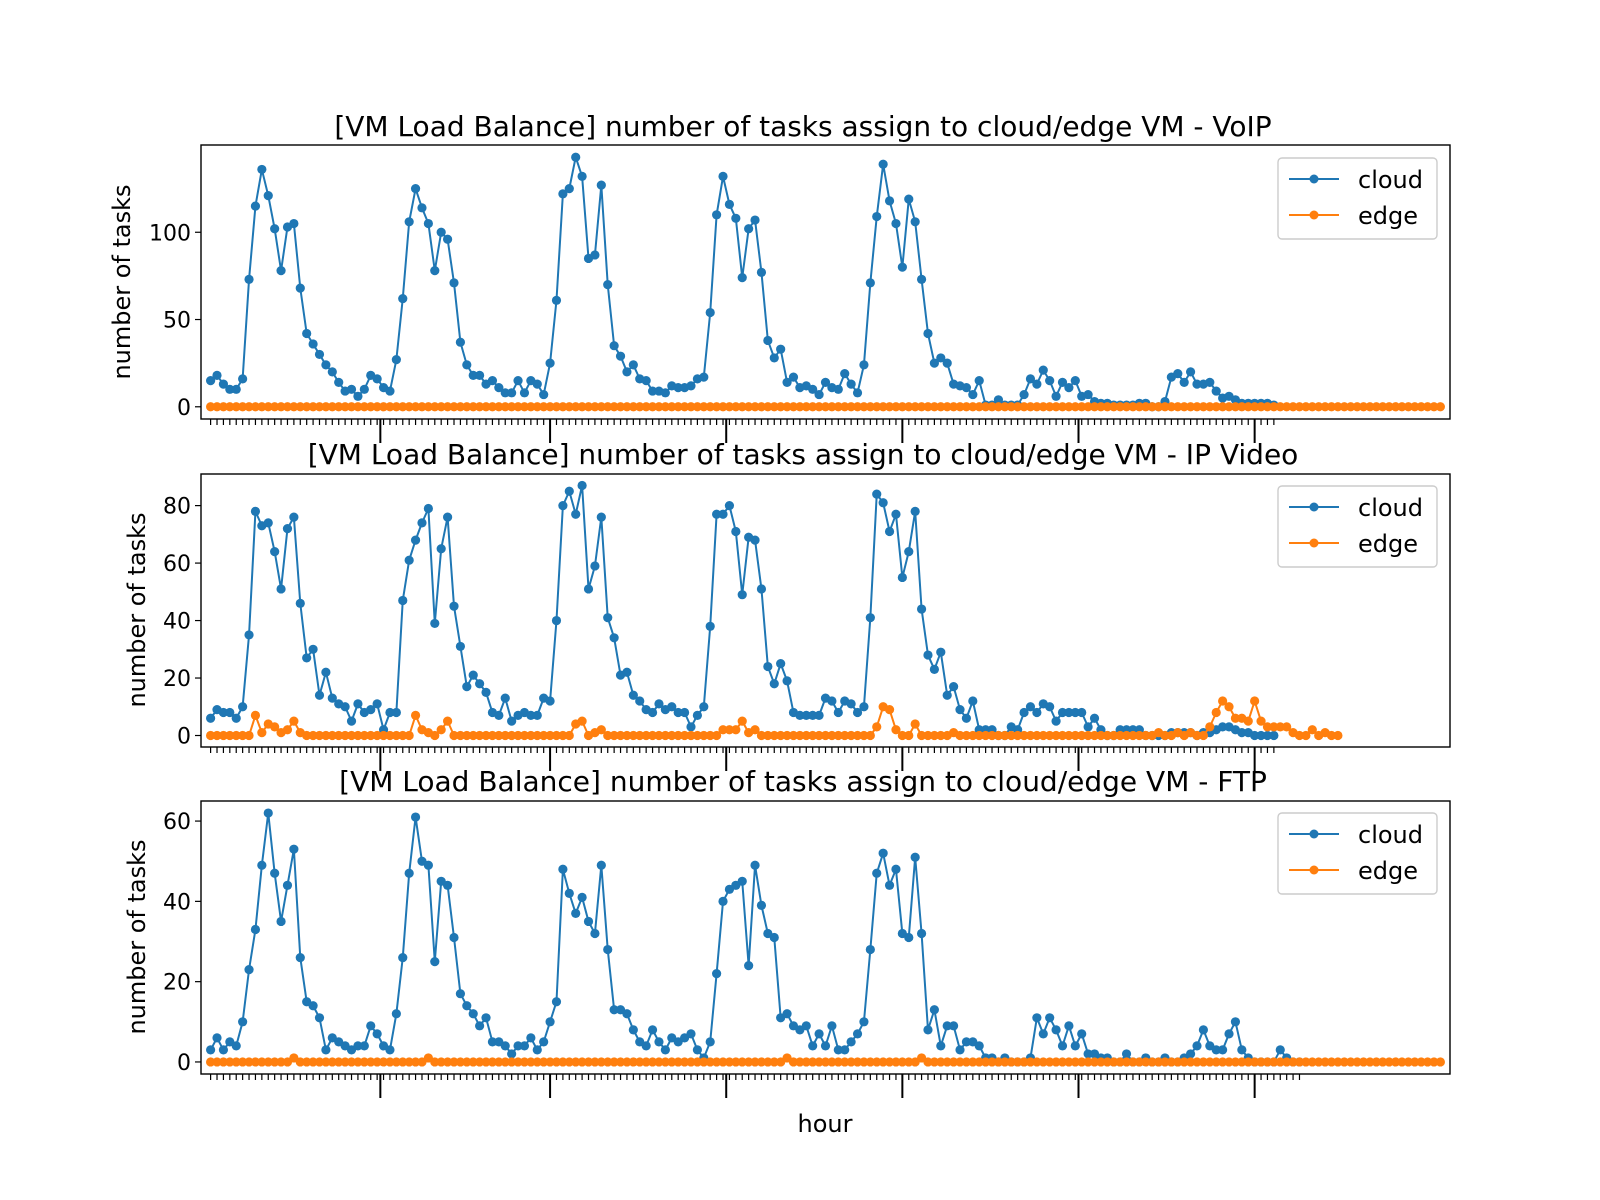  What do you see at coordinates (1388, 216) in the screenshot?
I see `legend-label-edge-voip: edge` at bounding box center [1388, 216].